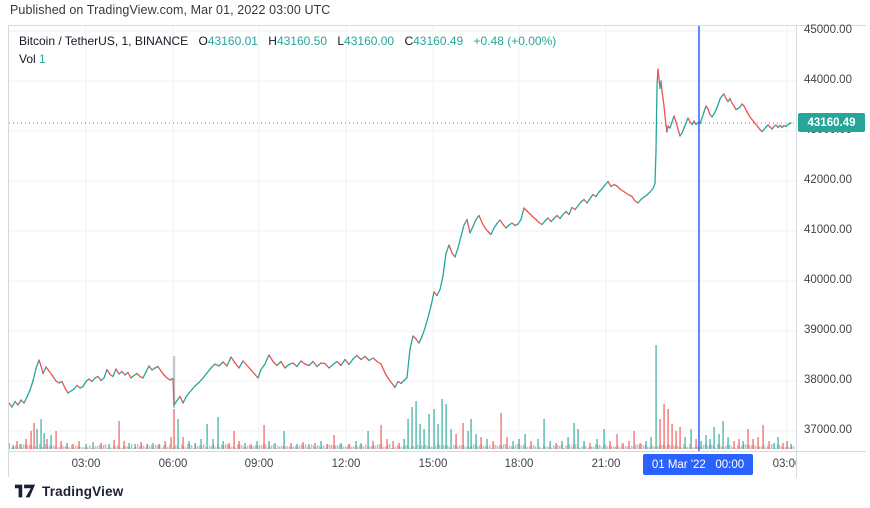 Image resolution: width=870 pixels, height=508 pixels. I want to click on volume-value: 1, so click(42, 59).